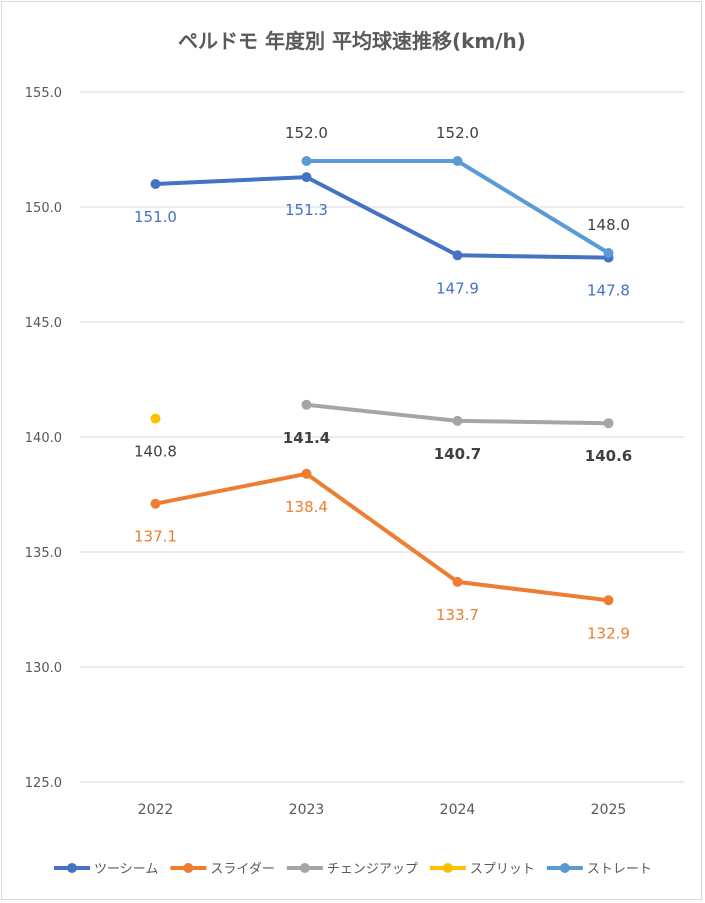  I want to click on y-tick-label: 155.0, so click(43, 93).